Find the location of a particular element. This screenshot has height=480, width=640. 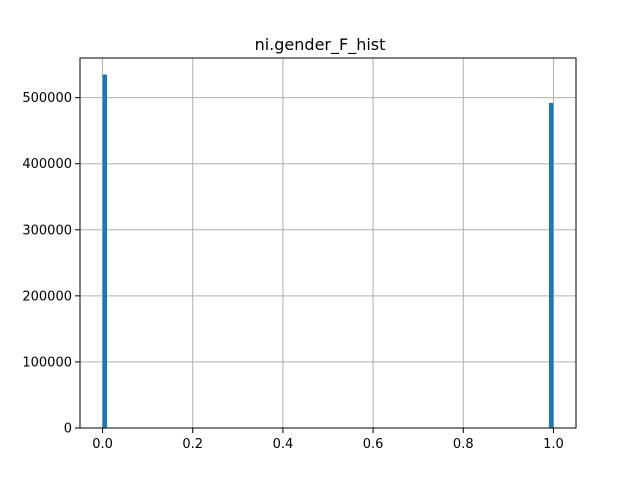

x-tick-label-2: 0.4 is located at coordinates (283, 444).